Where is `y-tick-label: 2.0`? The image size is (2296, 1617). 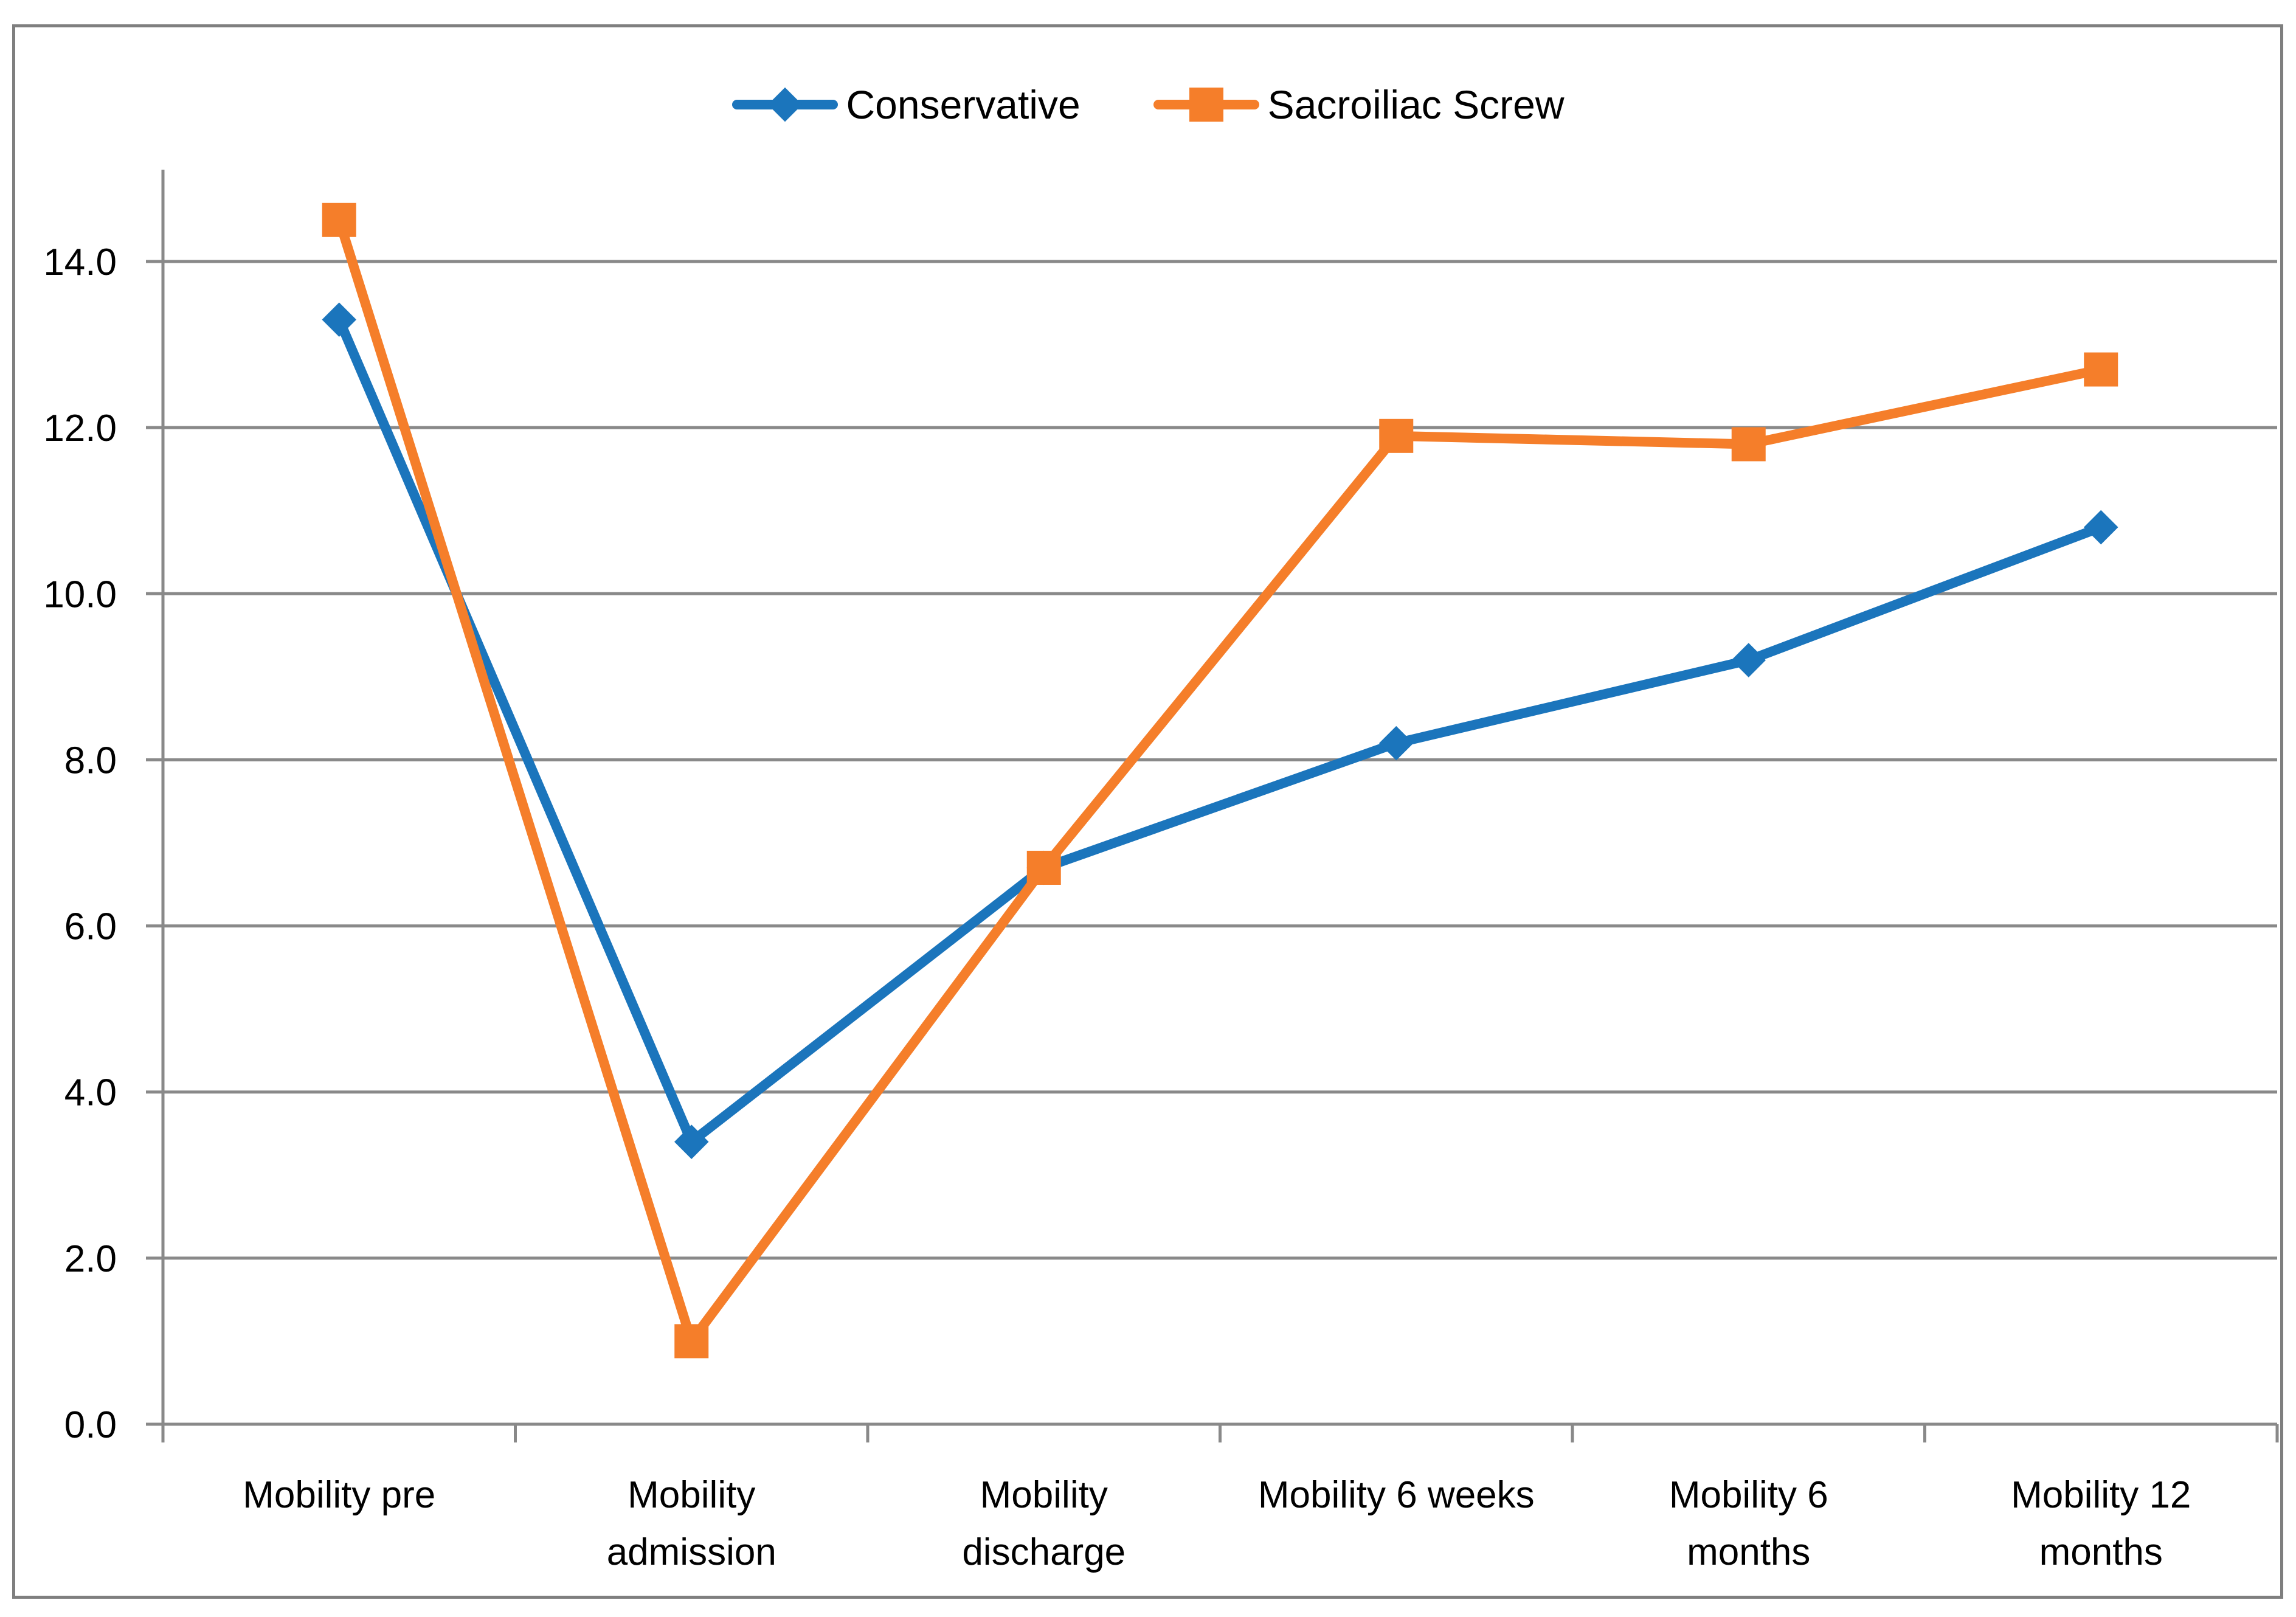
y-tick-label: 2.0 is located at coordinates (91, 1259).